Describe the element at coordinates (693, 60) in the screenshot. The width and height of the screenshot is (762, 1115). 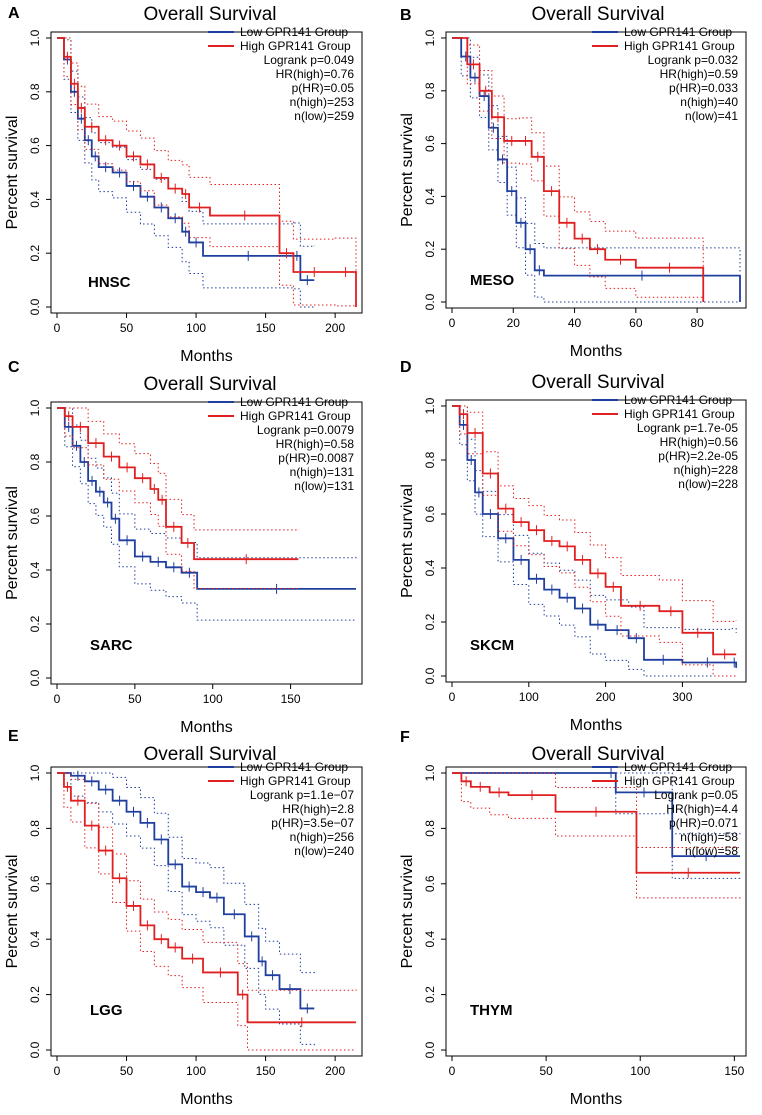
I see `stat-line: Logrank p=0.032` at that location.